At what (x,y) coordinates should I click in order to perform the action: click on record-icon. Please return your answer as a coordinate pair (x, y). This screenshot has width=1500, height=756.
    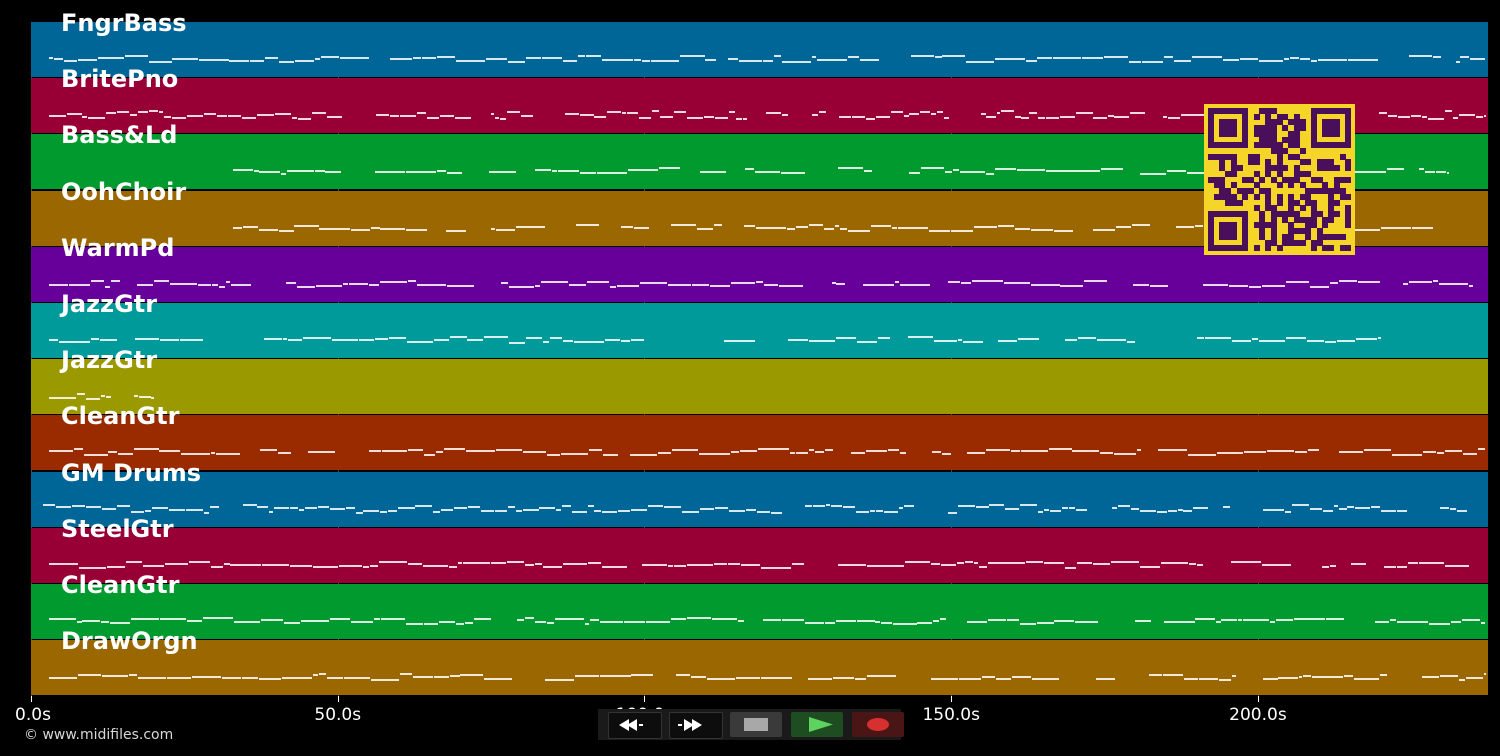
    Looking at the image, I should click on (878, 724).